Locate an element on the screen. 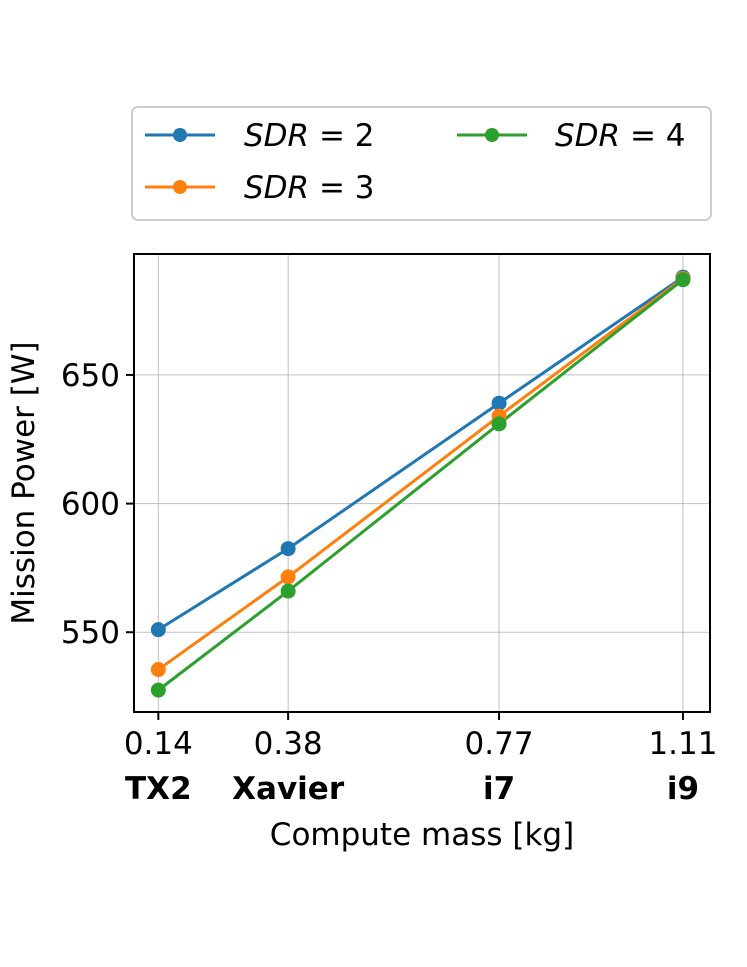 This screenshot has width=747, height=967. legend-box is located at coordinates (421, 163).